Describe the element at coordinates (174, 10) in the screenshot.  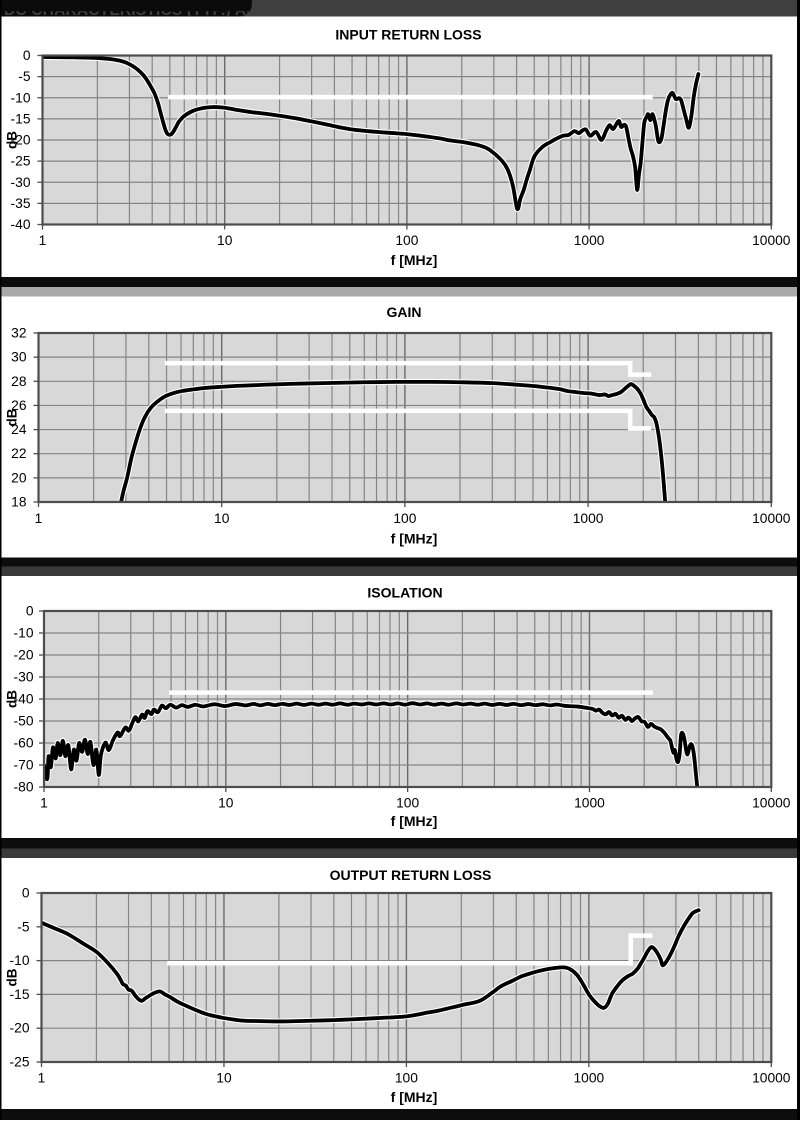
I see `svg-text:DC CHARACTERISTICS (TYP.) AND: DC CHARACTERISTICS (TYP.) AND FREQ RE` at that location.